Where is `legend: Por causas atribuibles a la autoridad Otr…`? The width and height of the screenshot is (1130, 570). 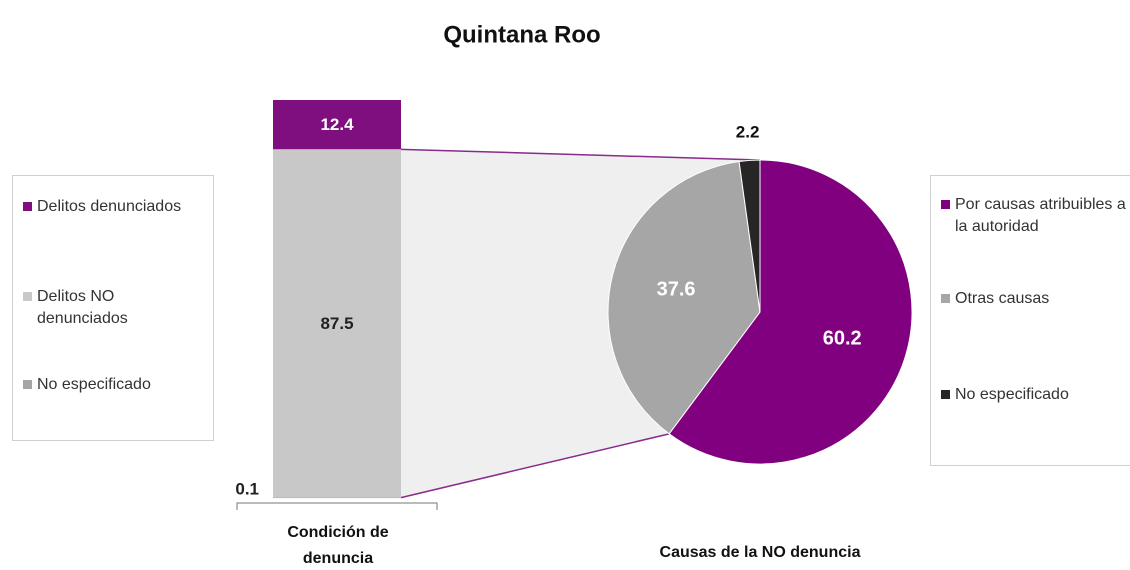
legend: Por causas atribuibles a la autoridad Otr… is located at coordinates (1030, 320).